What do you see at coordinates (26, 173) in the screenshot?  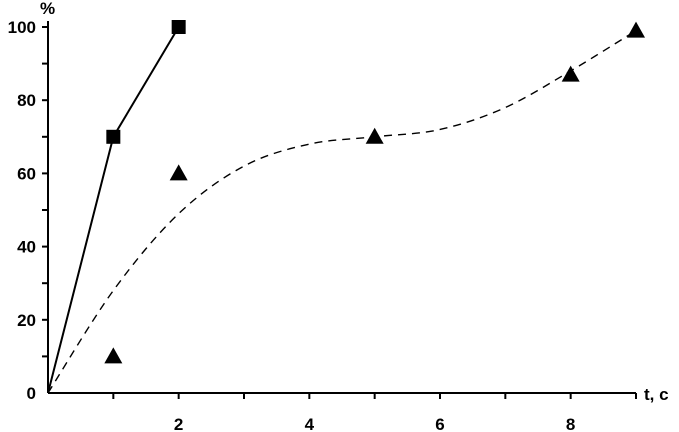 I see `y-tick-label: 60` at bounding box center [26, 173].